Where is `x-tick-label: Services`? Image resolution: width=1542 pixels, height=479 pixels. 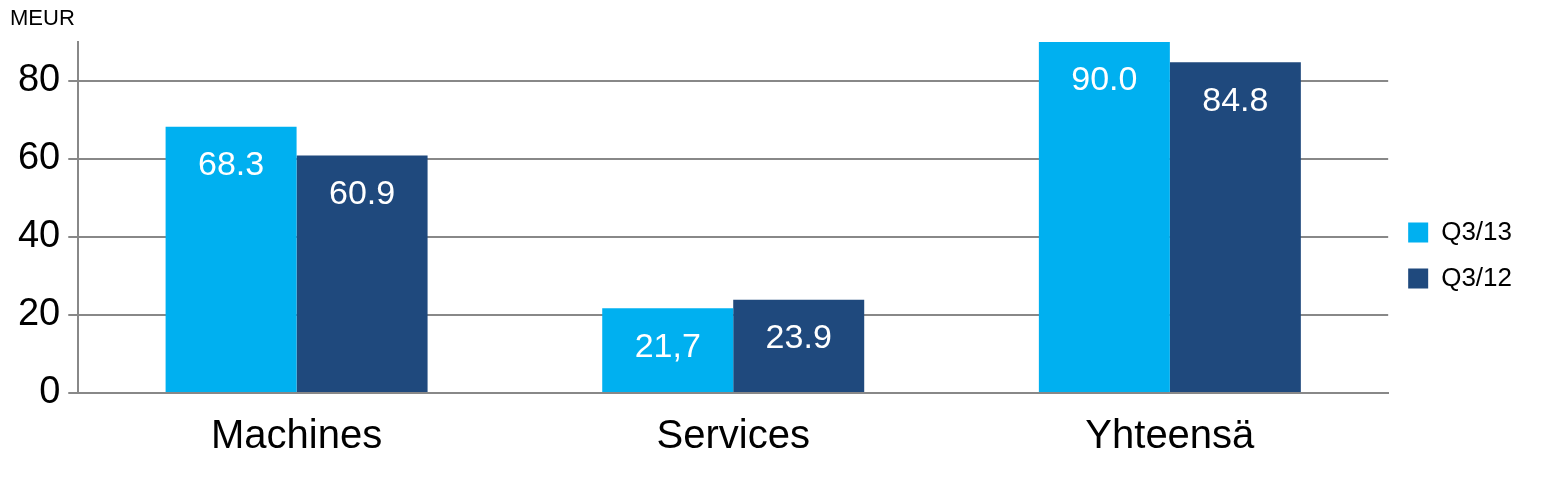
x-tick-label: Services is located at coordinates (733, 434).